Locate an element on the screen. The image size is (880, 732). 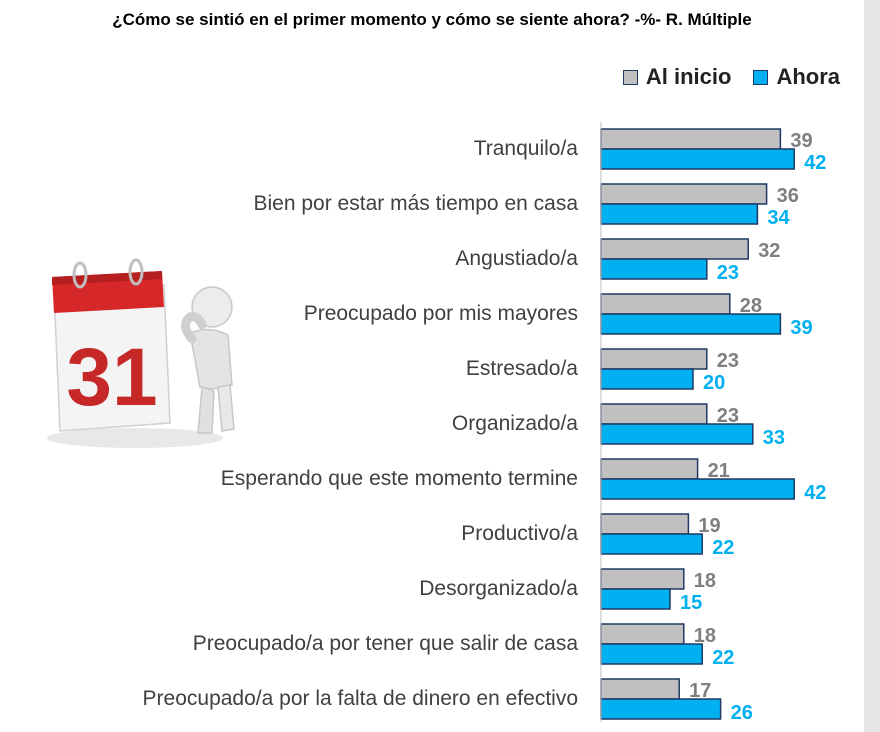
legend: Al inicio Ahora is located at coordinates (731, 77).